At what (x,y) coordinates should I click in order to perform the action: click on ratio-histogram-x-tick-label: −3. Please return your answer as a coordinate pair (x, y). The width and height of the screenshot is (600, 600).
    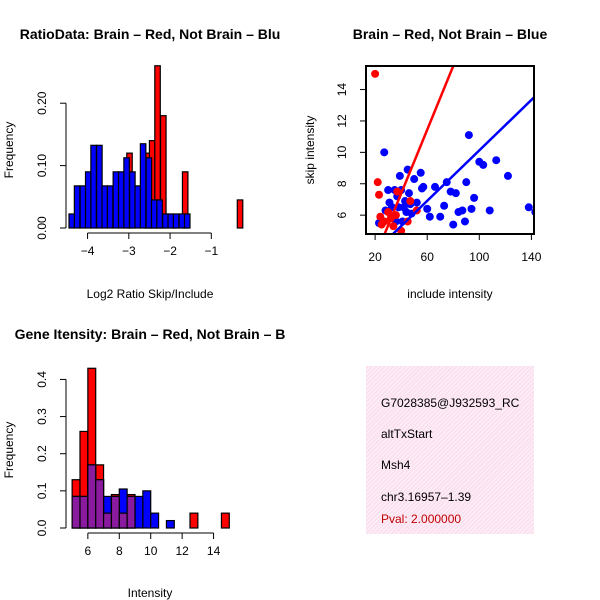
    Looking at the image, I should click on (129, 251).